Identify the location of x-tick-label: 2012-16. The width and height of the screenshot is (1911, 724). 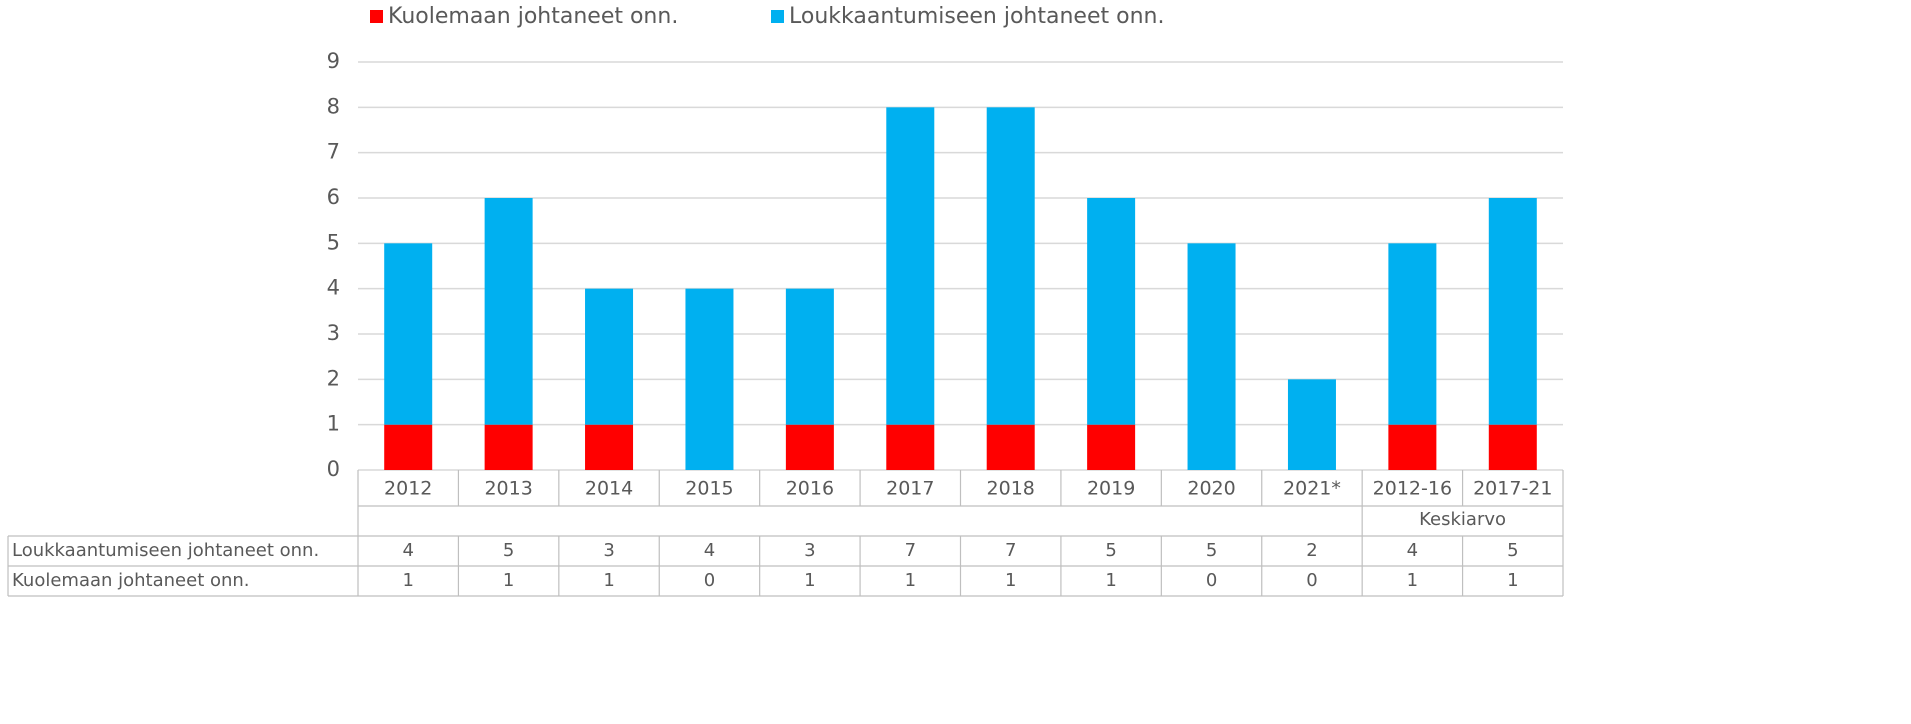
(1412, 489).